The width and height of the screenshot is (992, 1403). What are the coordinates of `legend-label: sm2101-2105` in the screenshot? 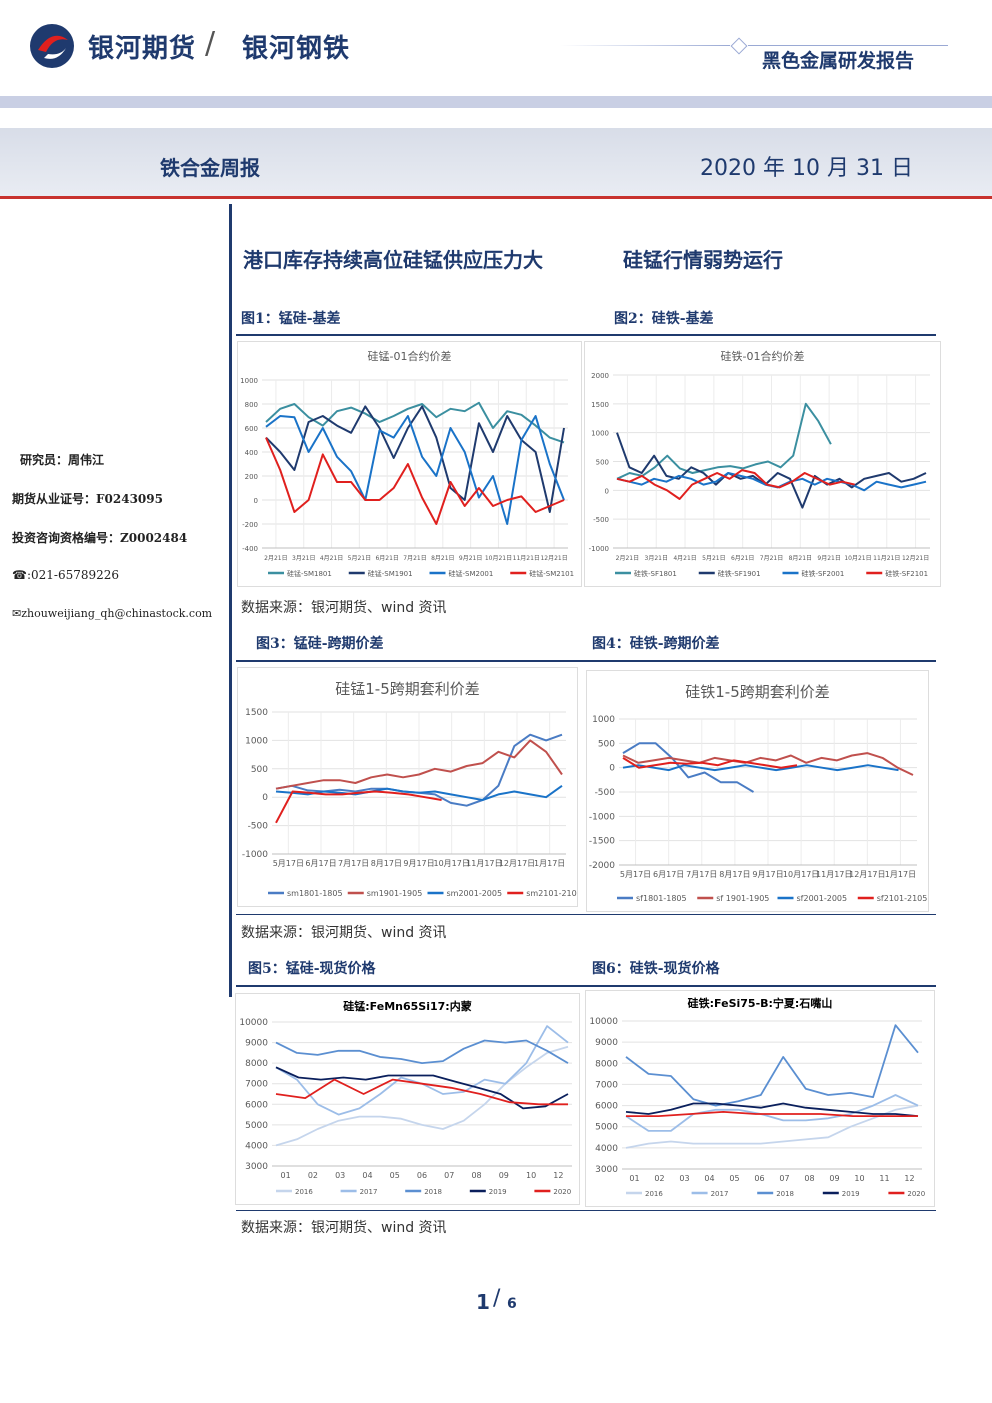 It's located at (552, 893).